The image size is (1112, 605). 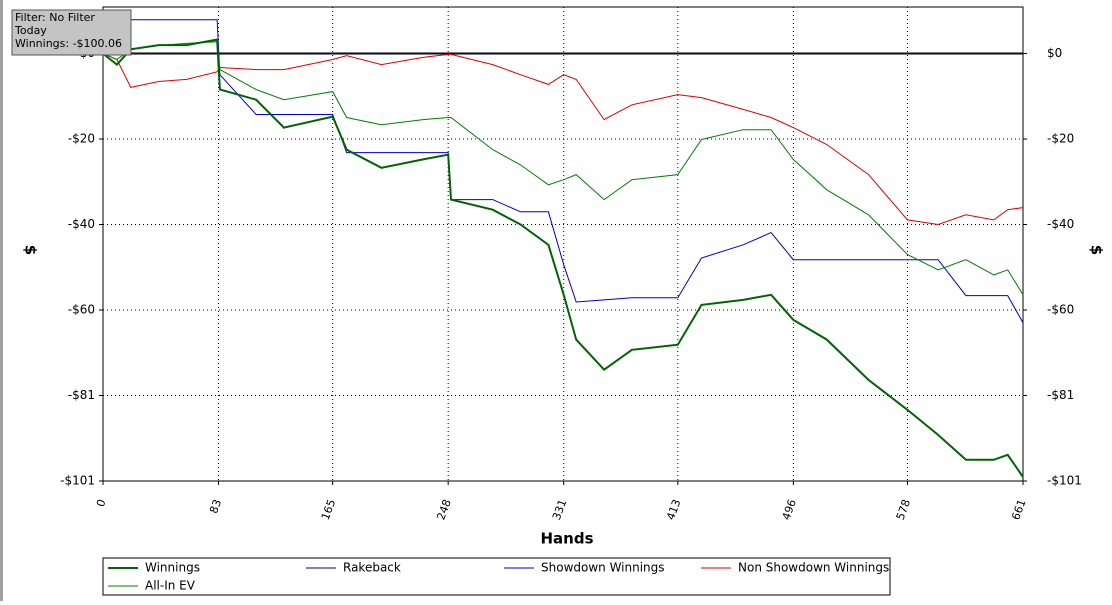 What do you see at coordinates (215, 507) in the screenshot?
I see `x-tick-label: 83` at bounding box center [215, 507].